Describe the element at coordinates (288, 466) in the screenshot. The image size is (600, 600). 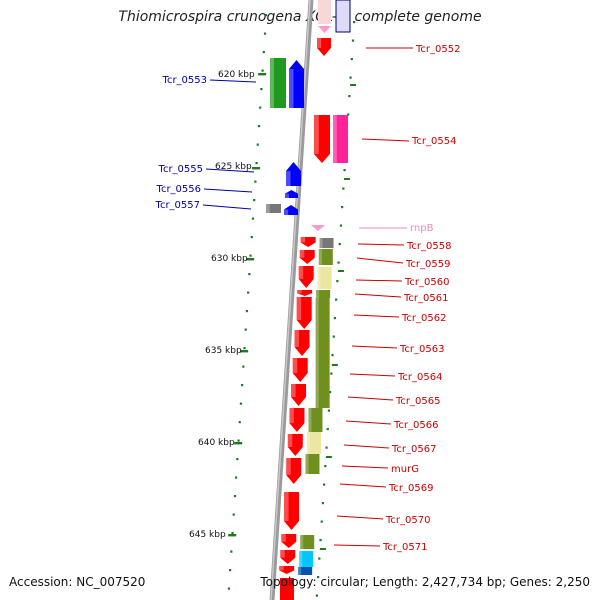
I see `forward-cds-murg-shine` at that location.